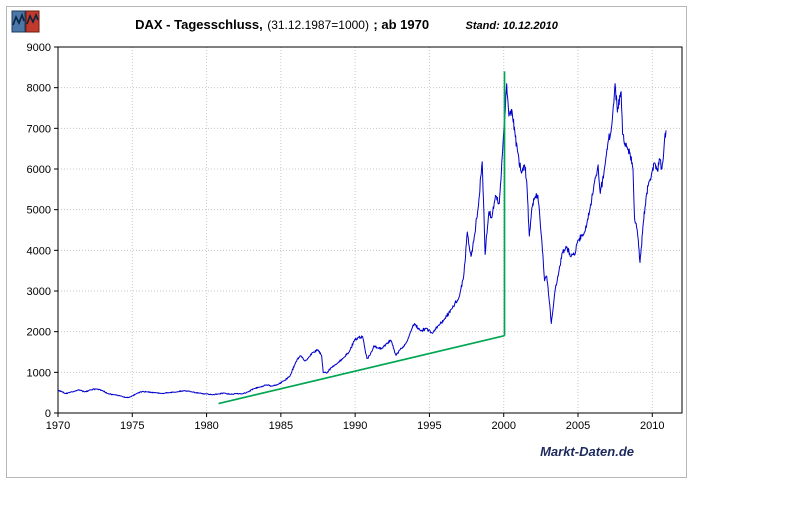 The width and height of the screenshot is (809, 518). Describe the element at coordinates (39, 292) in the screenshot. I see `y-axis-label: 3000` at that location.